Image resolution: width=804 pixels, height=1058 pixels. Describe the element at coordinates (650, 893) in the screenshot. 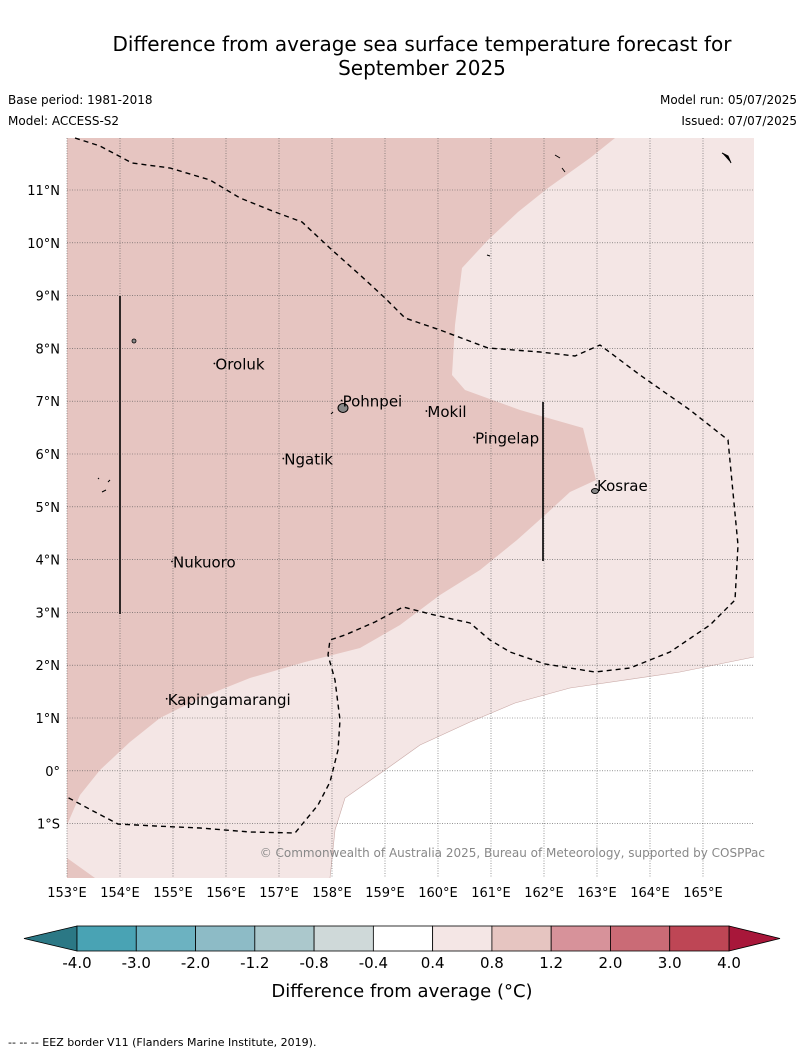

I see `longitude-label: 164°E` at that location.